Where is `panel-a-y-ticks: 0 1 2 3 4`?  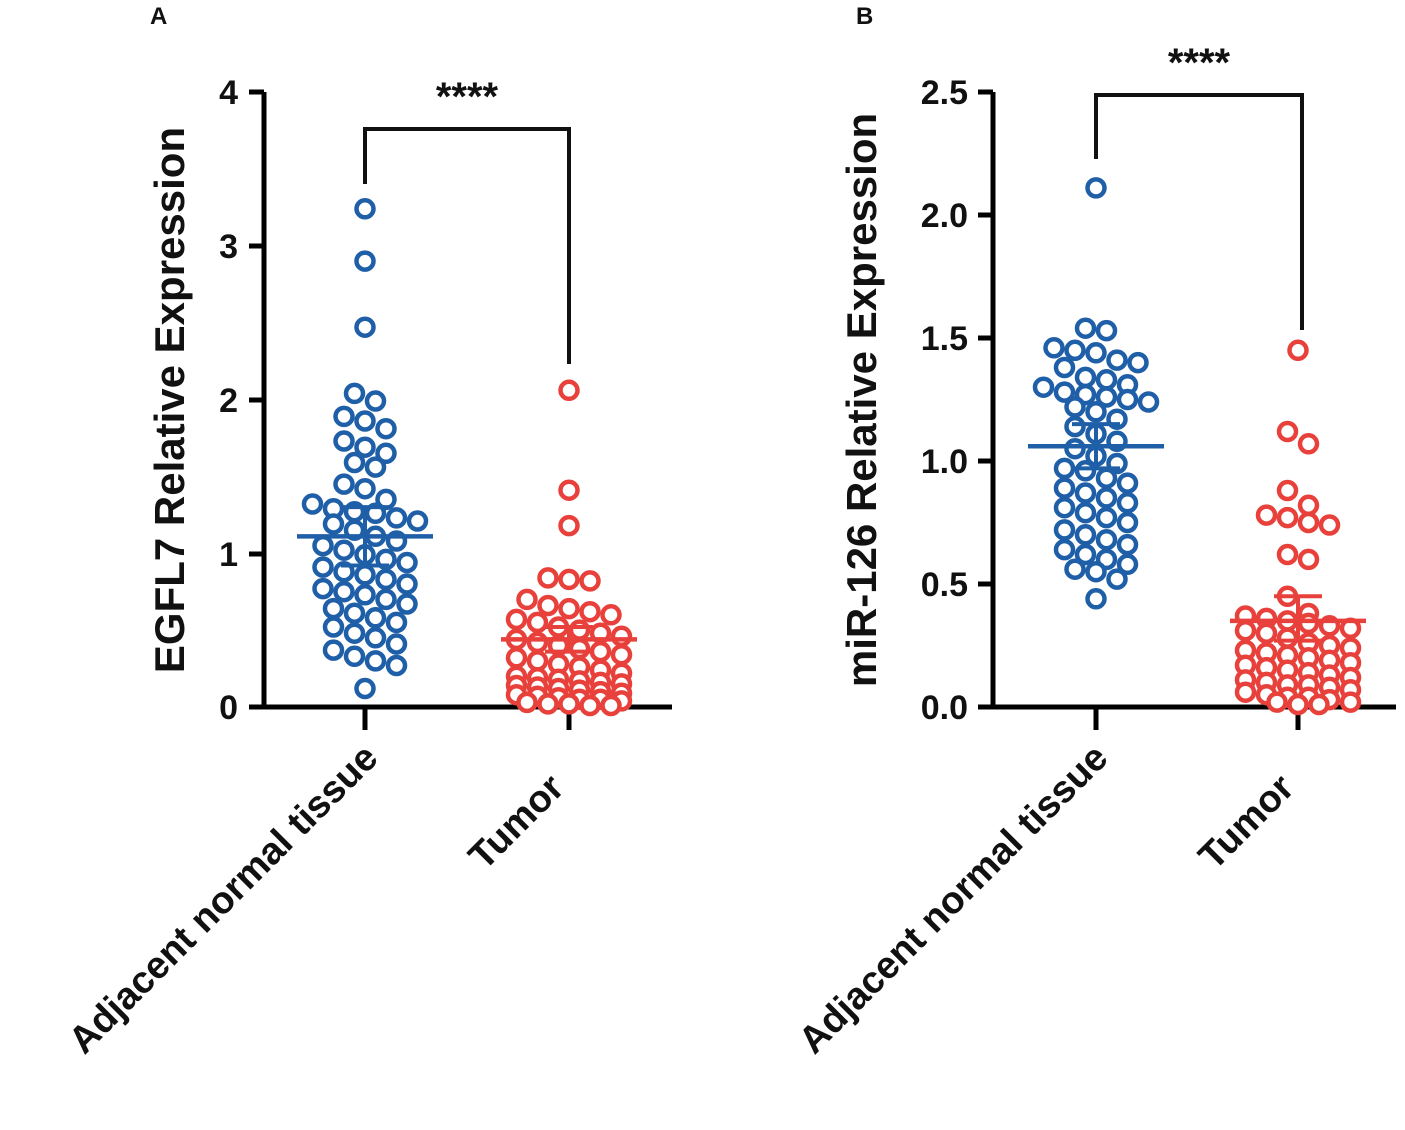 panel-a-y-ticks: 0 1 2 3 4 is located at coordinates (241, 400).